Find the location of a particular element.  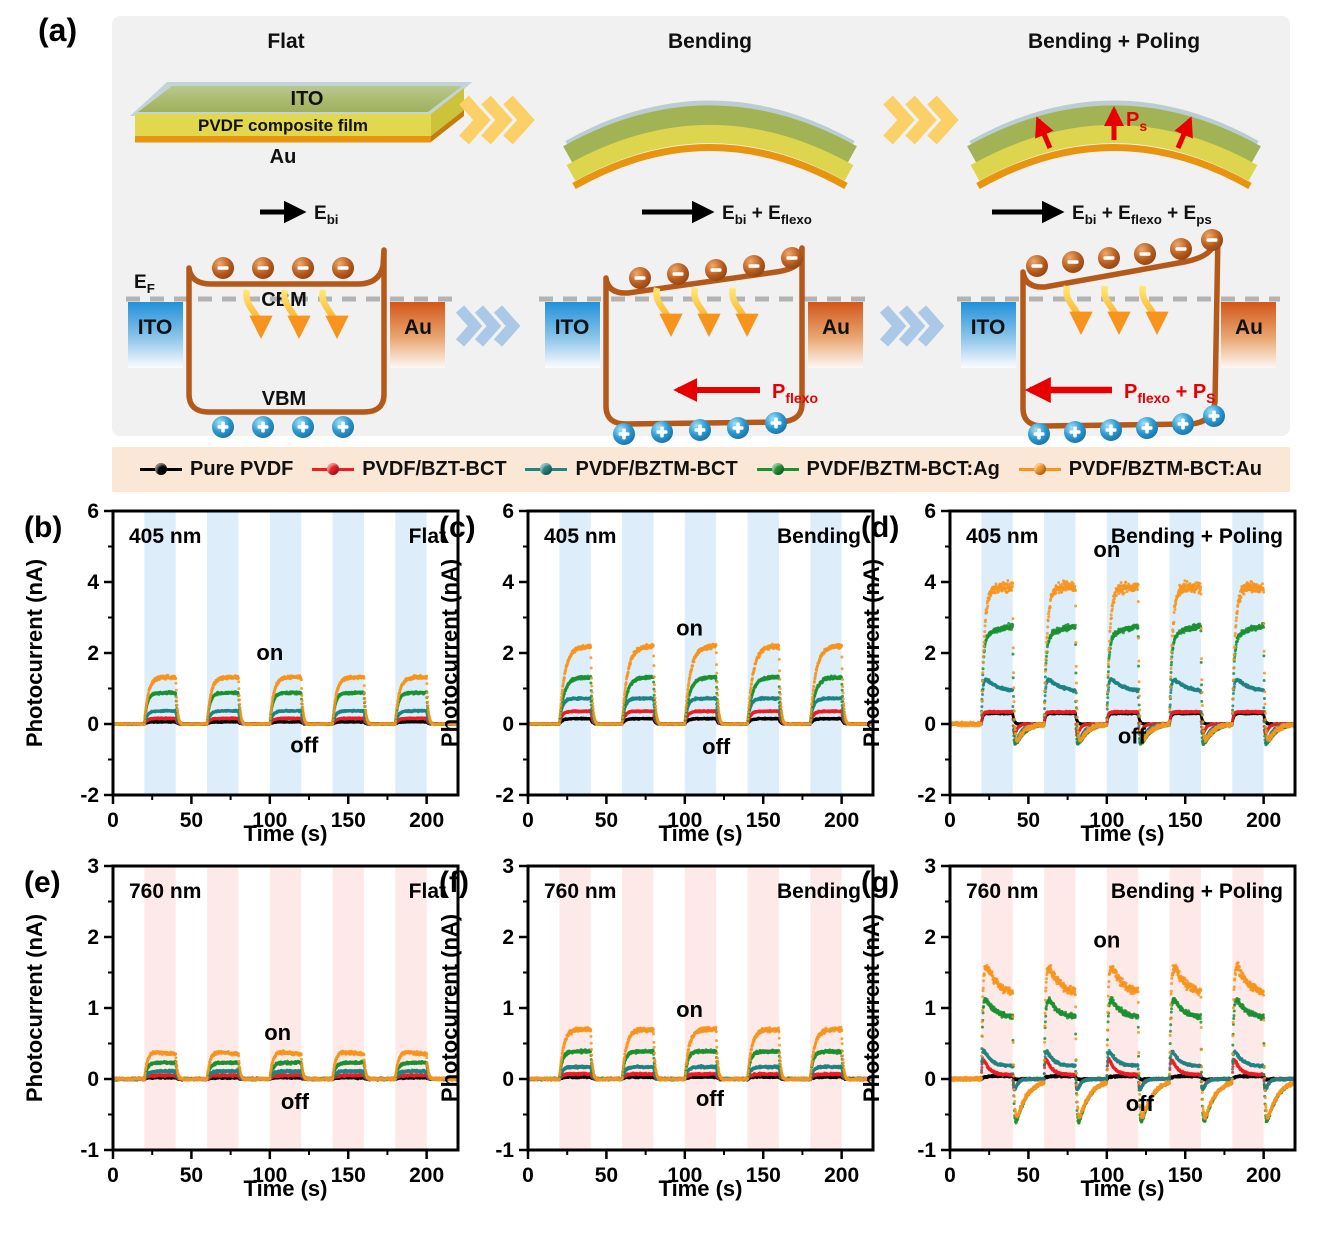

chart-panel-g is located at coordinates (1080, 1028).